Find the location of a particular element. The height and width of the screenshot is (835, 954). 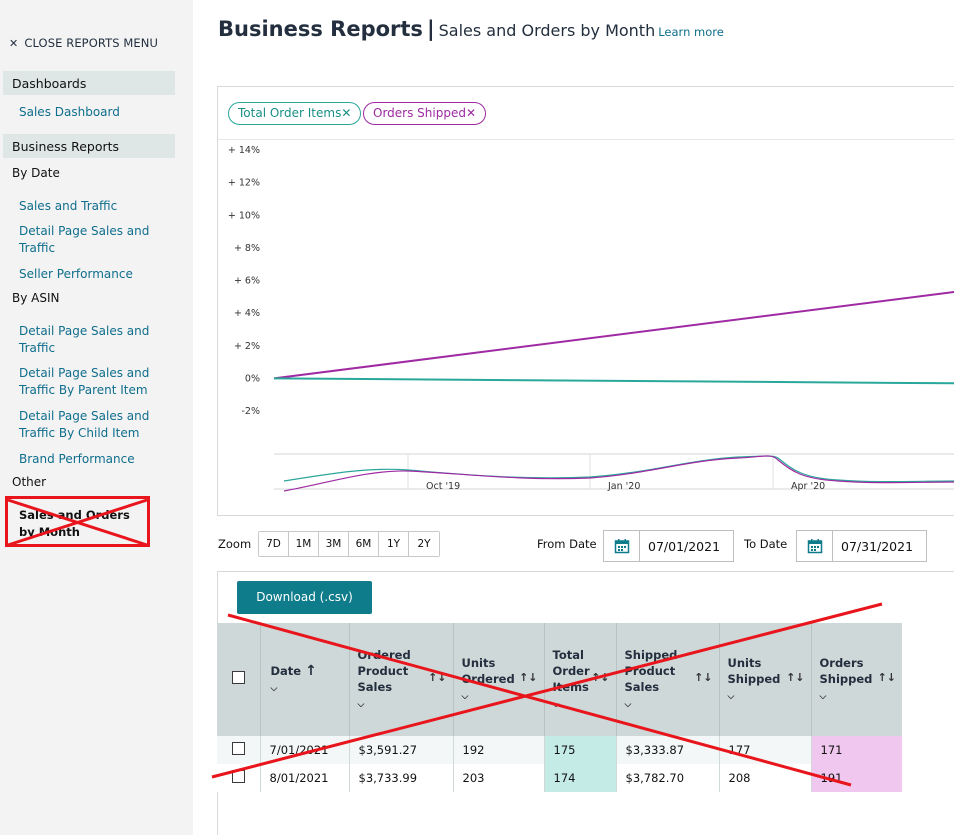

column-header-units-shipped: Units Shipped ⌵ ↑↓ is located at coordinates (764, 679).